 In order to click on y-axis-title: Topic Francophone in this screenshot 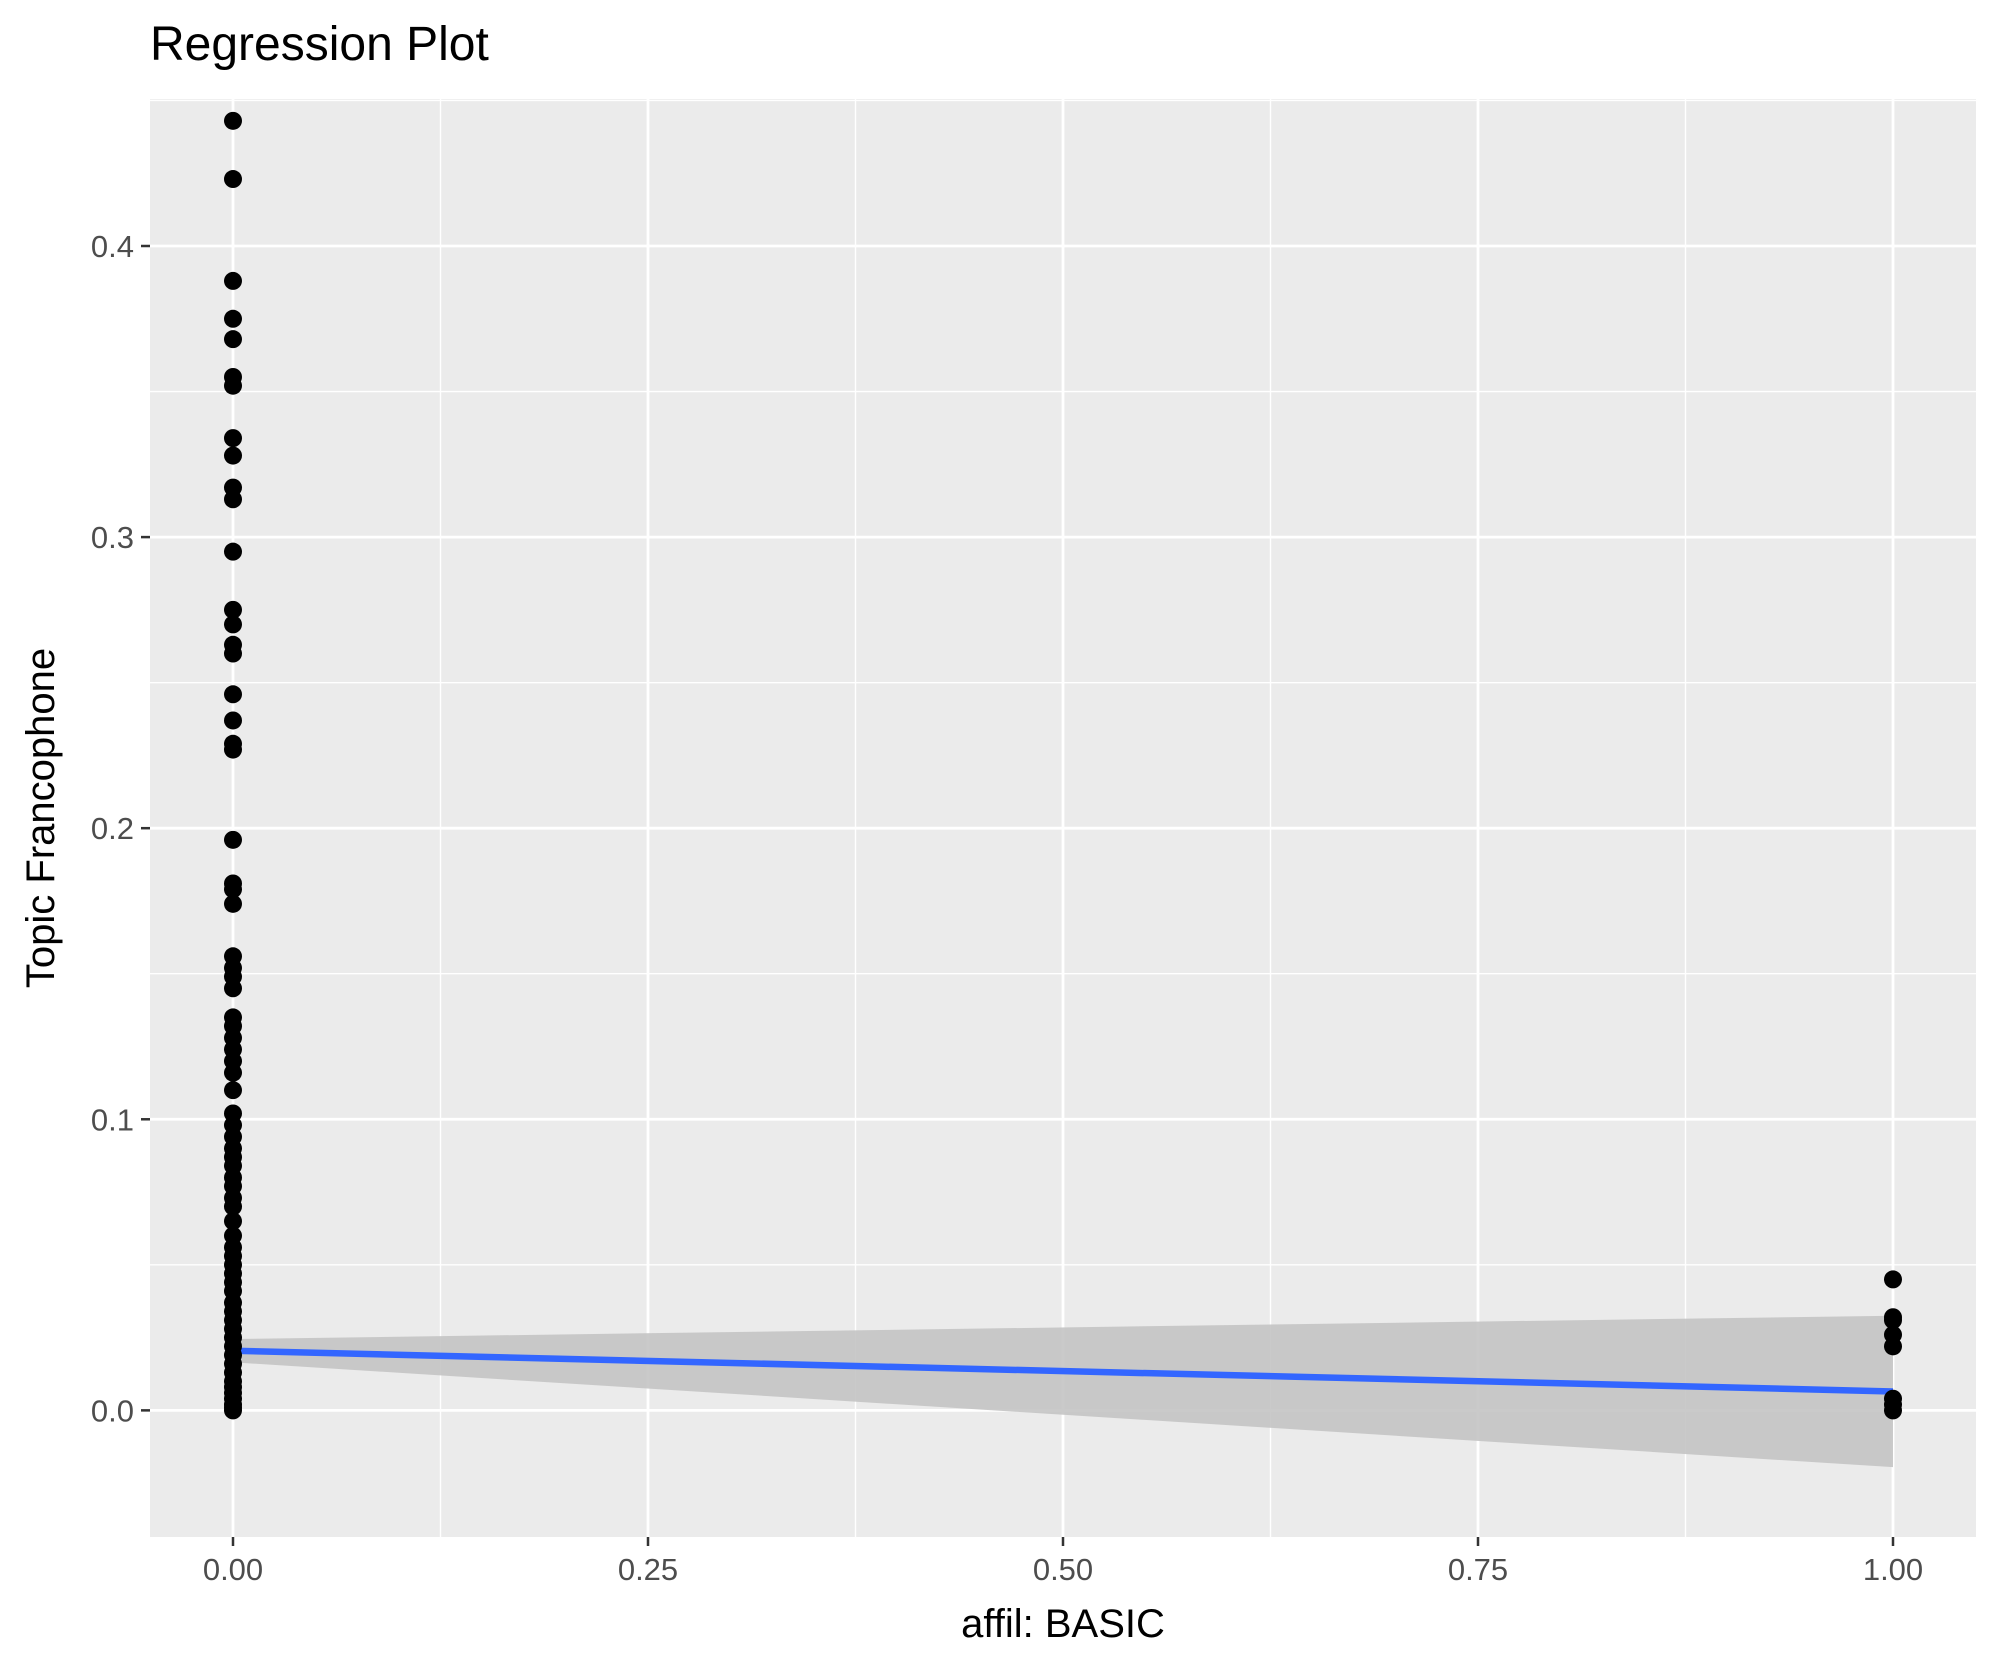, I will do `click(41, 818)`.